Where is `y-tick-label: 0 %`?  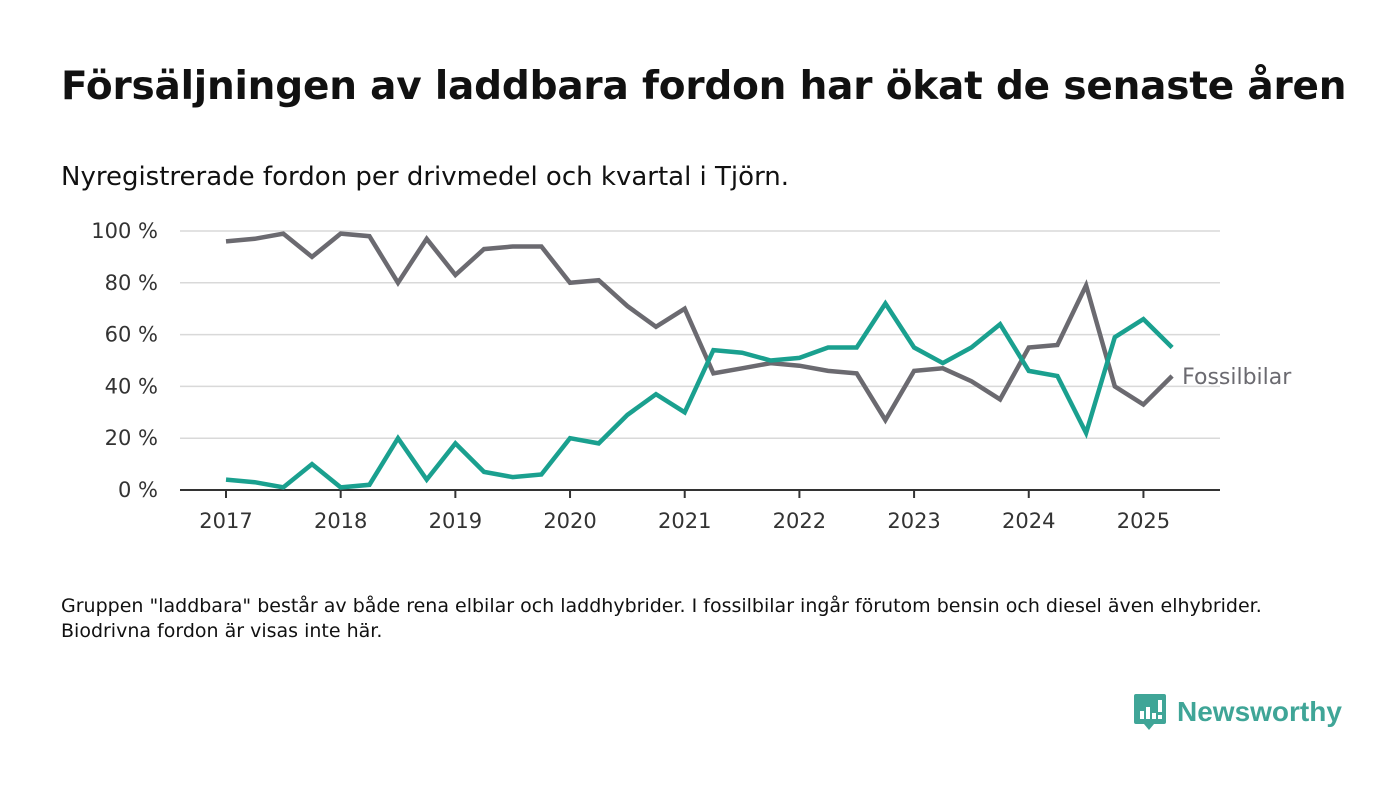
y-tick-label: 0 % is located at coordinates (138, 490).